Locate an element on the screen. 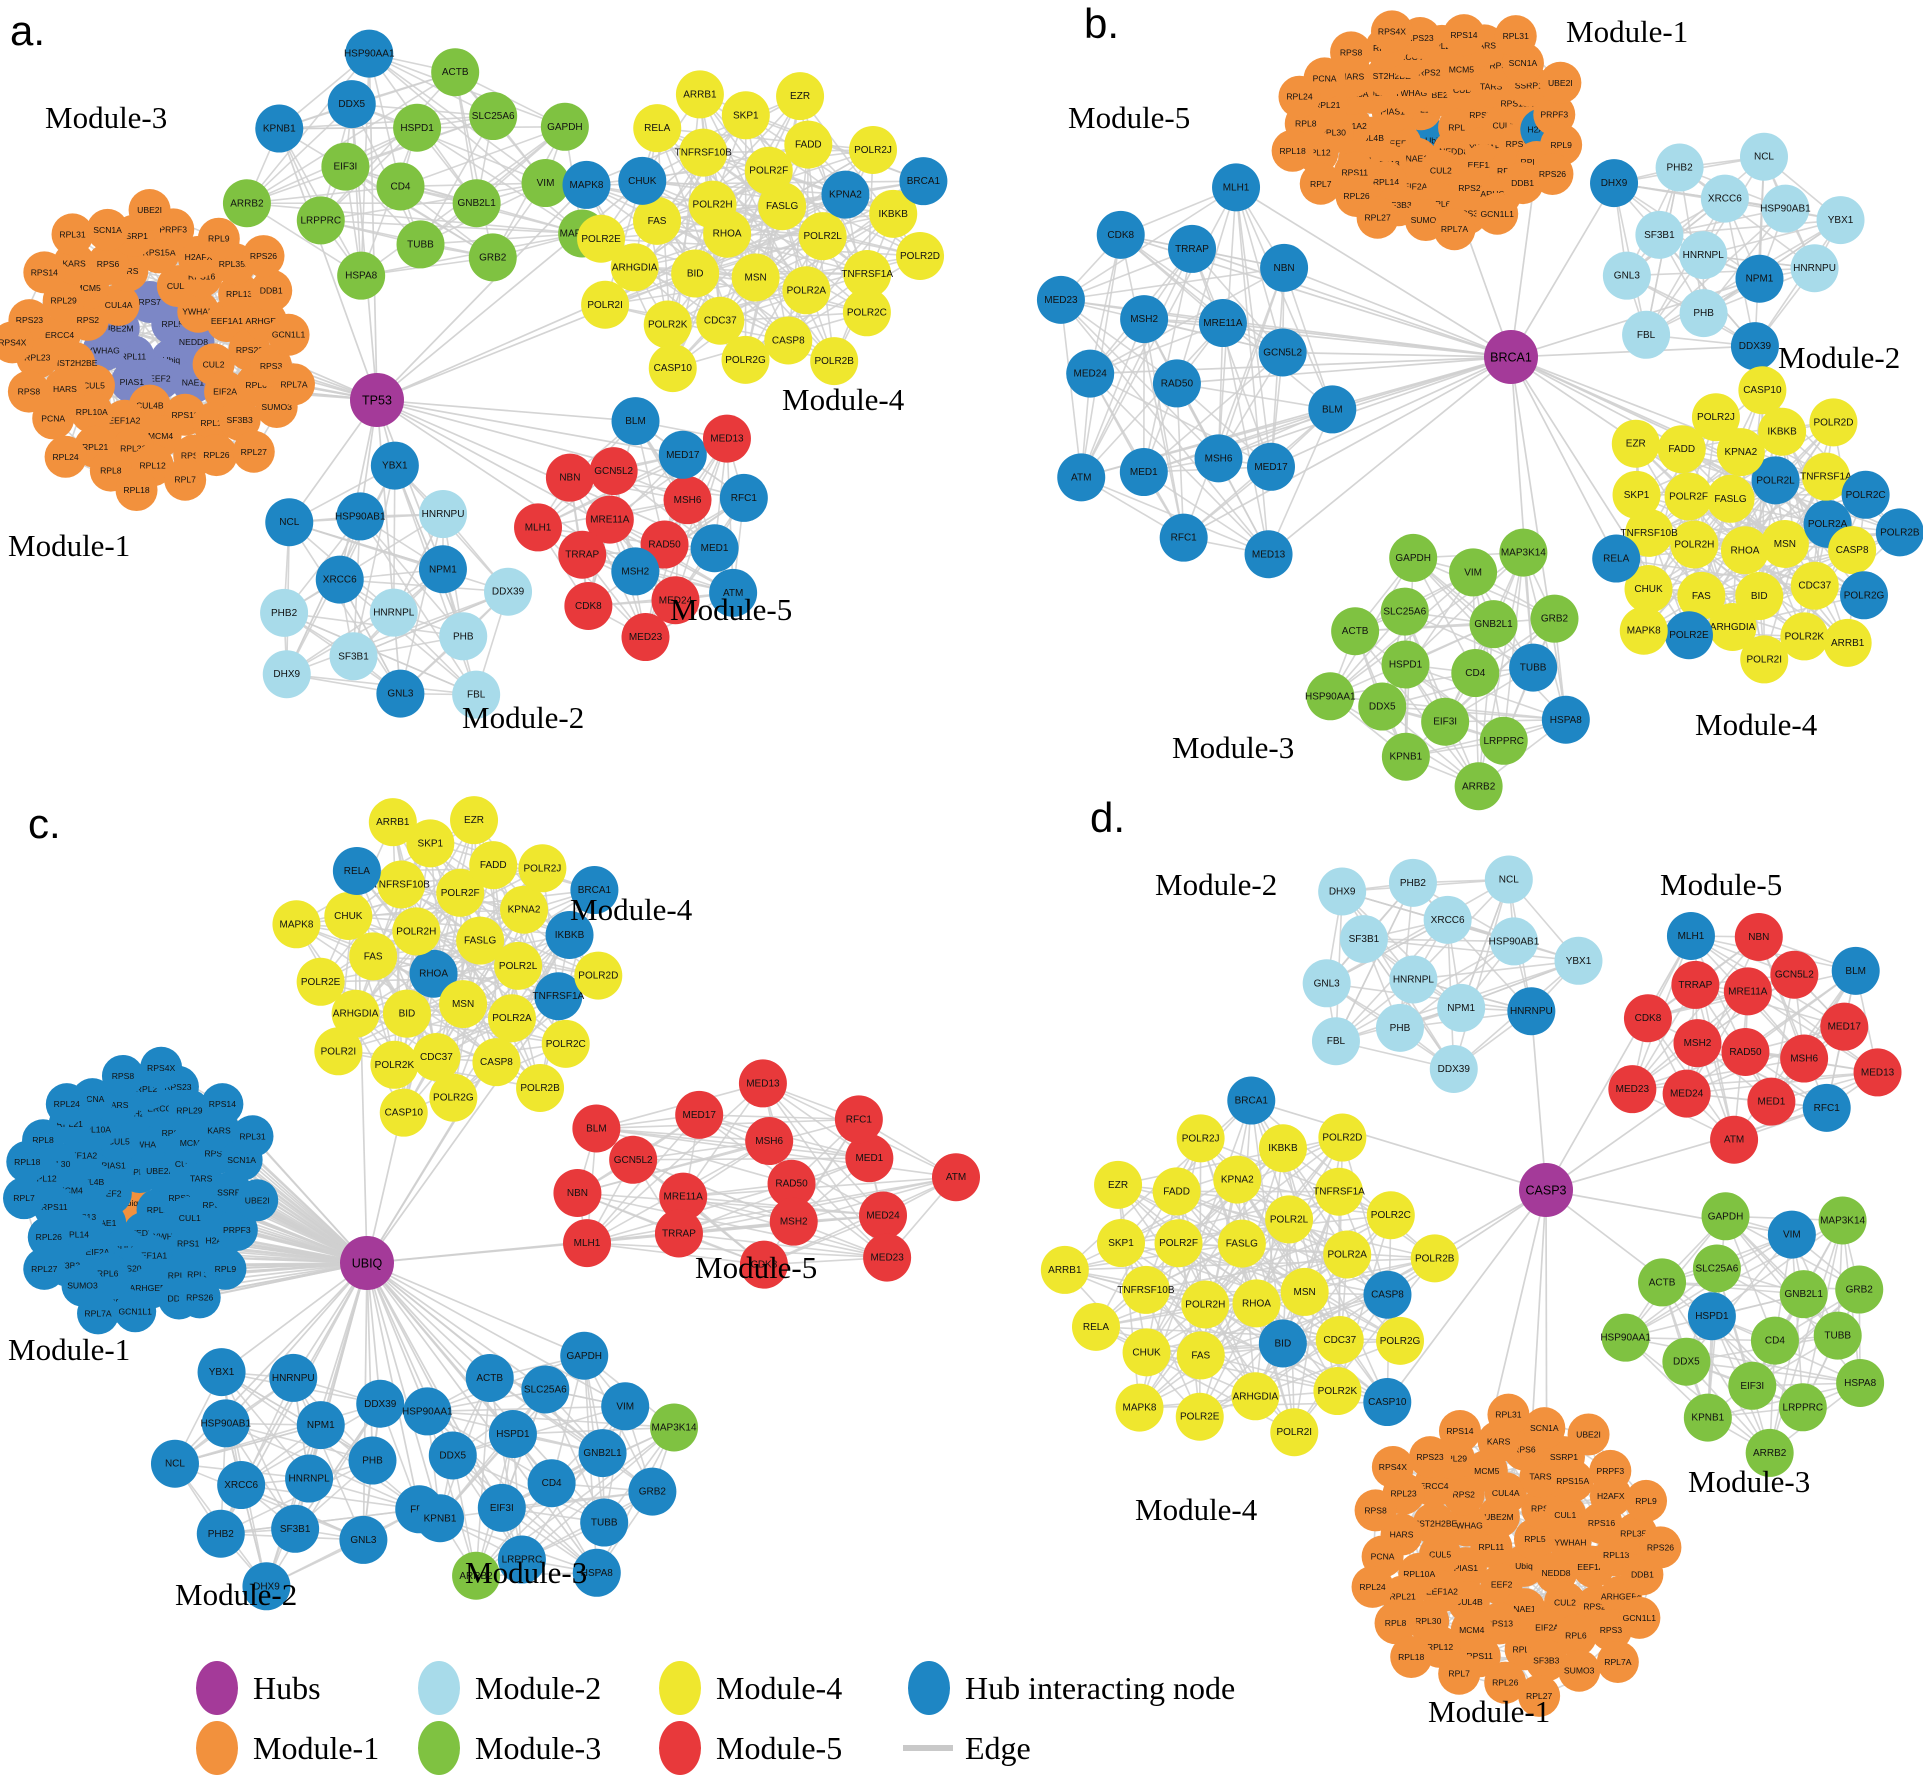  node-PRPF3 is located at coordinates (236, 1229).